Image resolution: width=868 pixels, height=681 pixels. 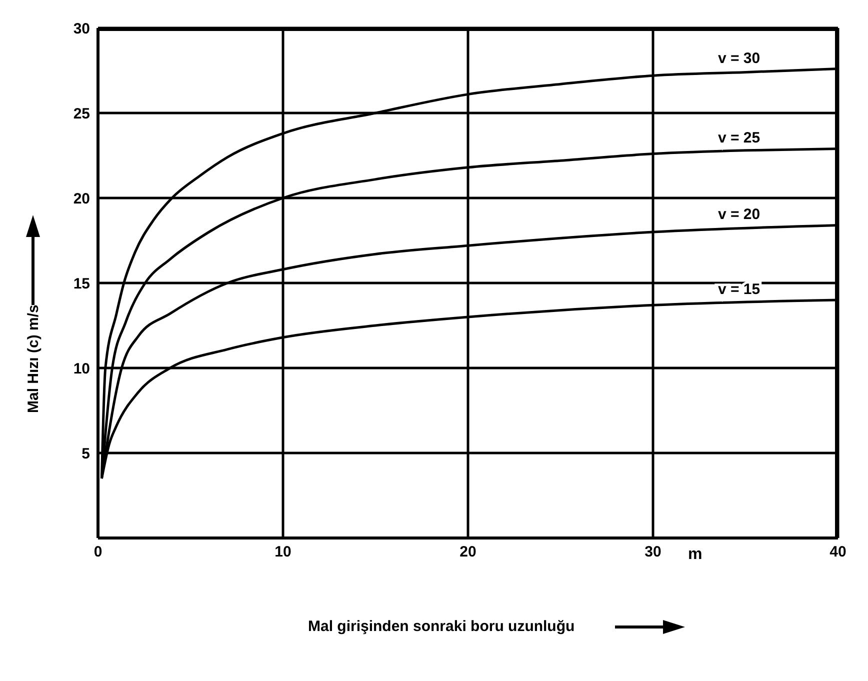 I want to click on y-tick-label: 30, so click(x=81, y=29).